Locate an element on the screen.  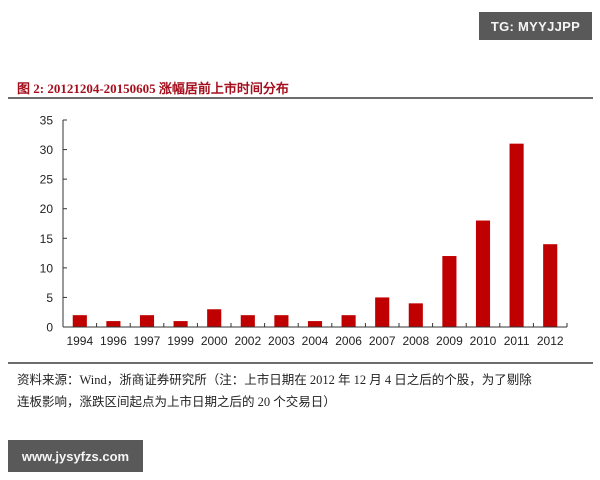
source-note-line-2: 连板影响，涨跌区间起点为上市日期之后的 20 个交易日） is located at coordinates (176, 402).